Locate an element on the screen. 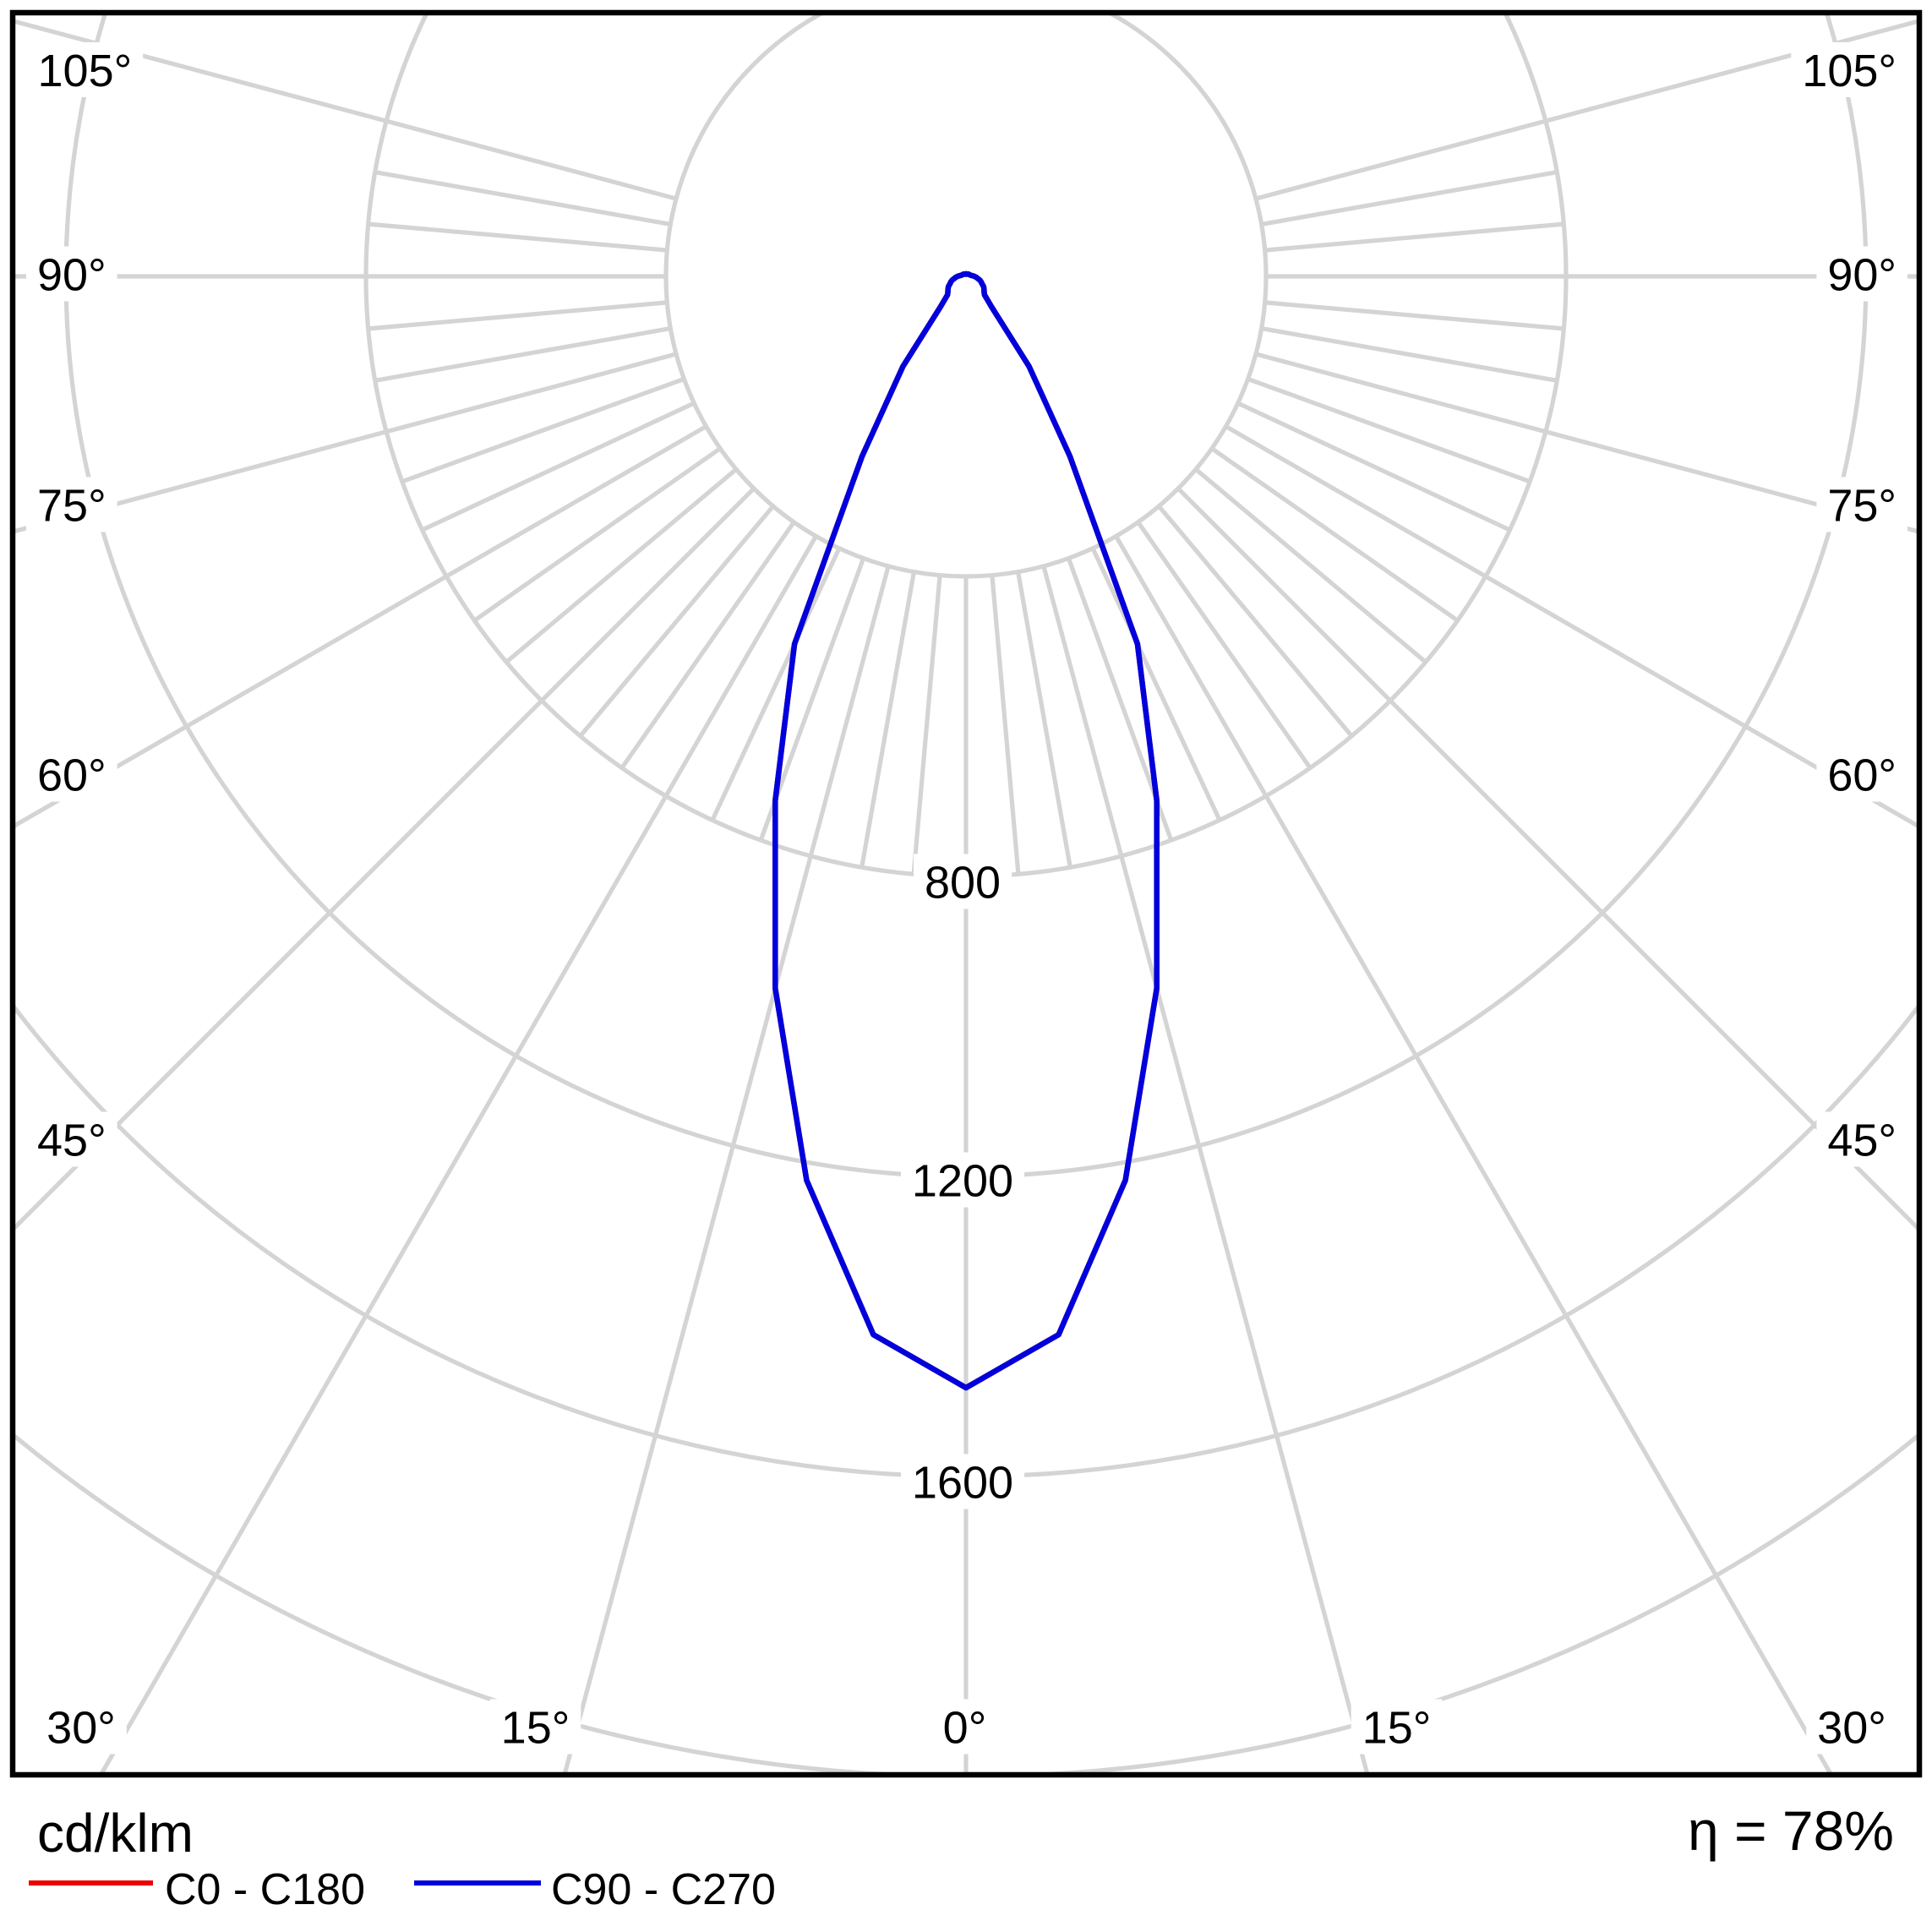 Image resolution: width=1932 pixels, height=1932 pixels. svg-text: C90 - C270 is located at coordinates (663, 1889).